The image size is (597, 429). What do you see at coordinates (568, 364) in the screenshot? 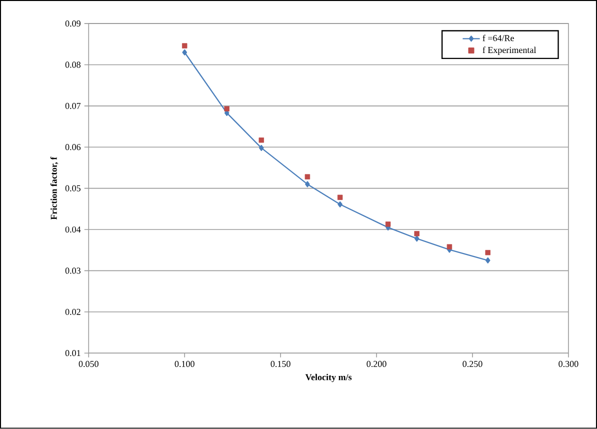
I see `x-tick-label: 0.300` at bounding box center [568, 364].